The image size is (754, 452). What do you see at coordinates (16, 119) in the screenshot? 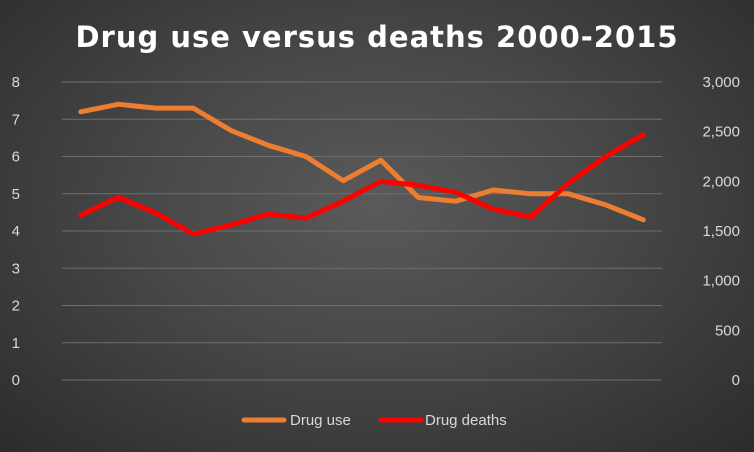
I see `left-tick-label: 7` at bounding box center [16, 119].